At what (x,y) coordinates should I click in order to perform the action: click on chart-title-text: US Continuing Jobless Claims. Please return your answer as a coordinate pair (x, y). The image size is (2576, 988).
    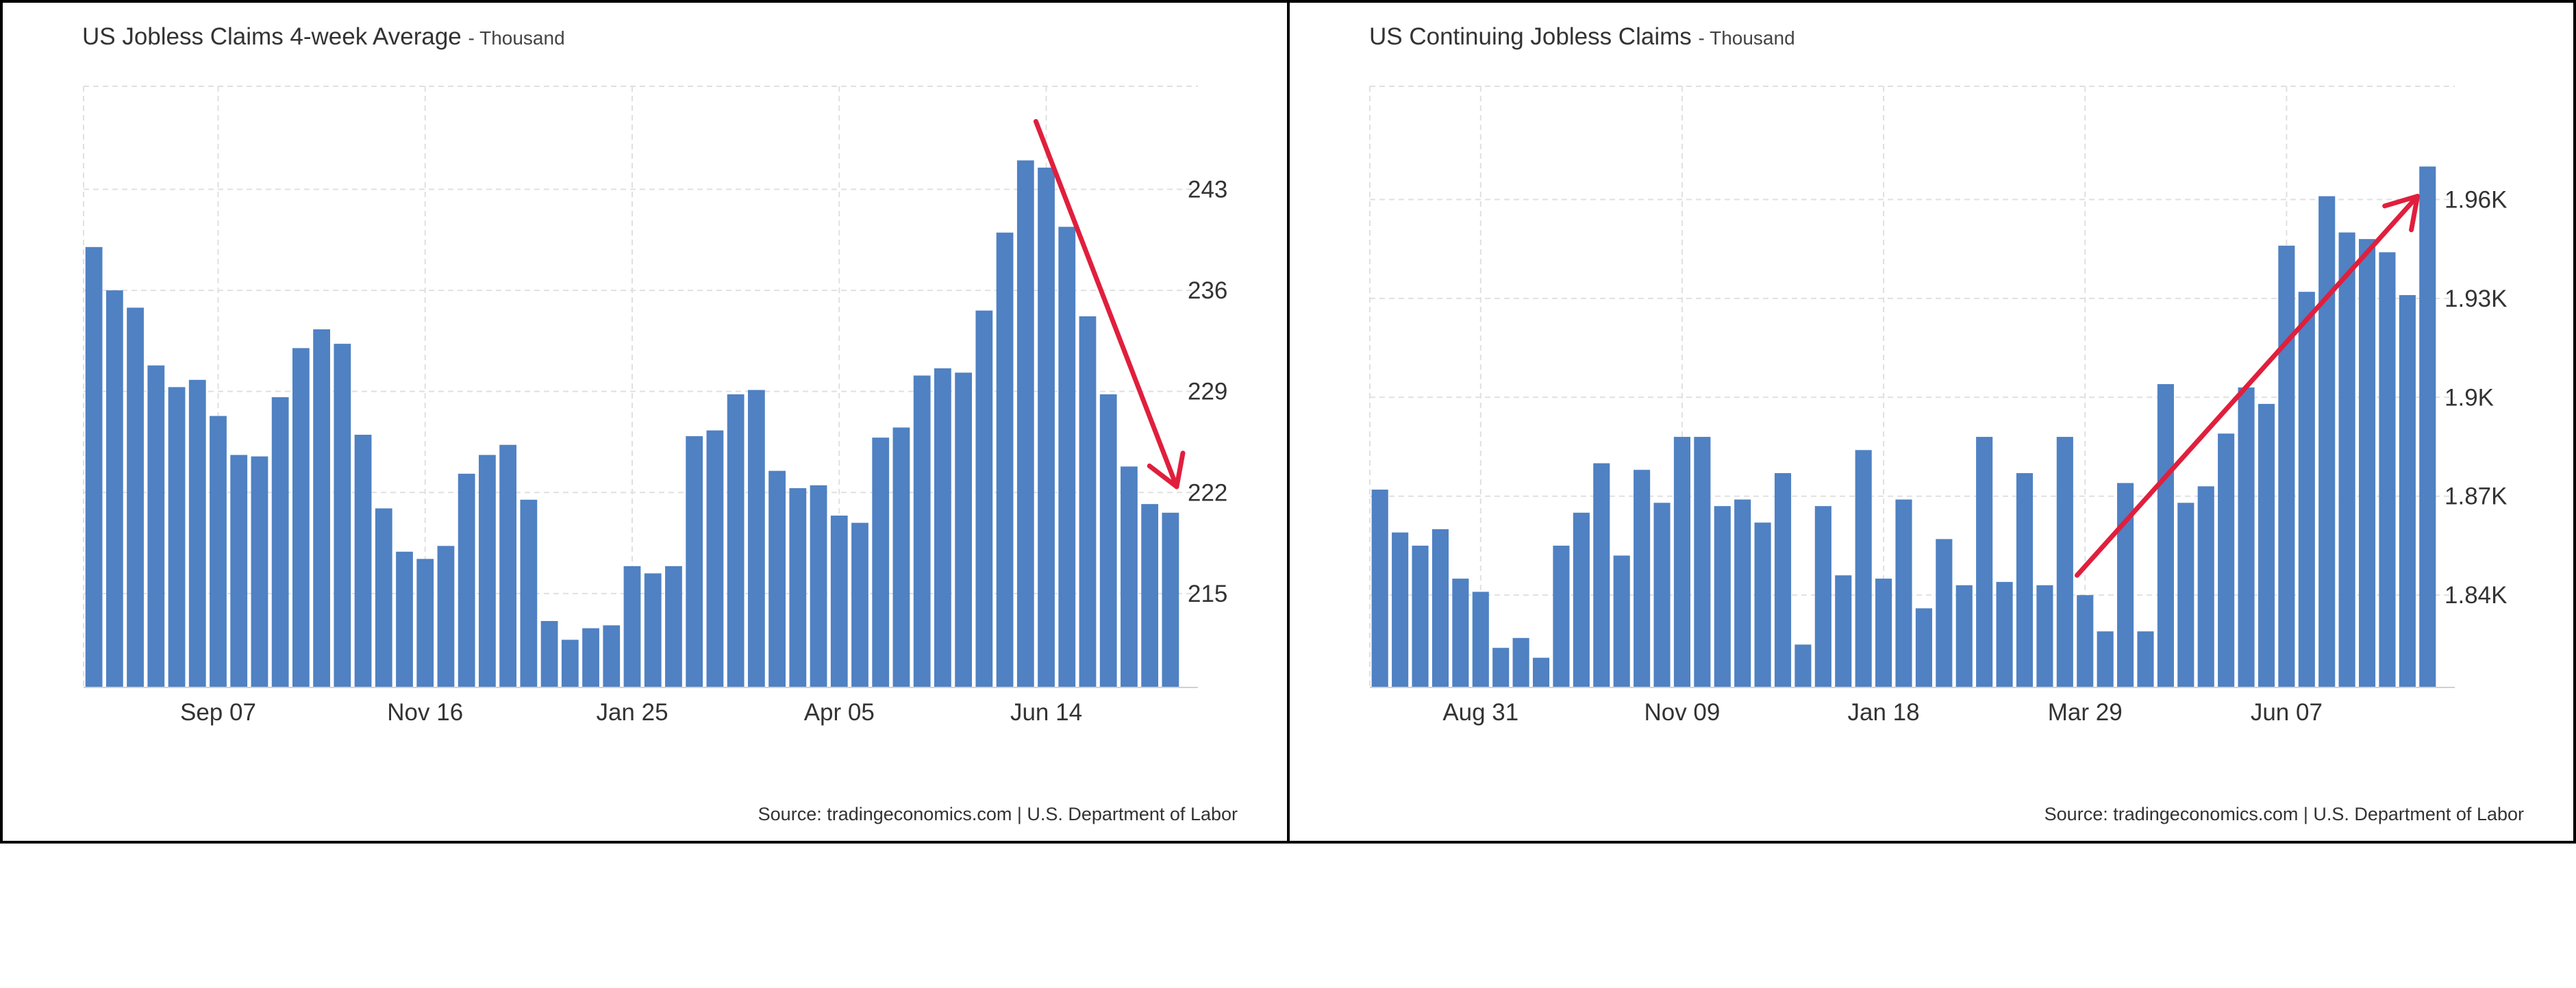
    Looking at the image, I should click on (1530, 36).